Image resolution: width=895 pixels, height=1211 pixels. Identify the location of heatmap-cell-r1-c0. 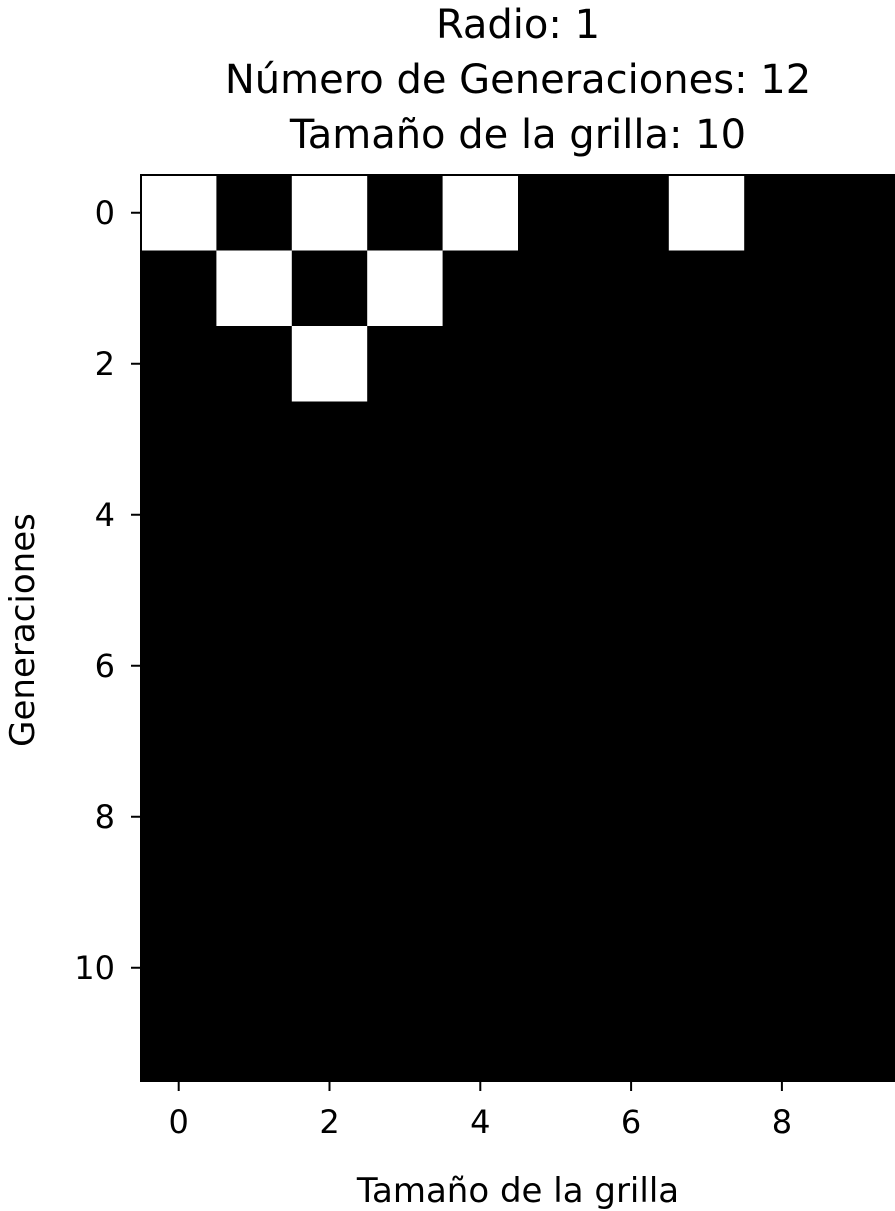
(179, 288).